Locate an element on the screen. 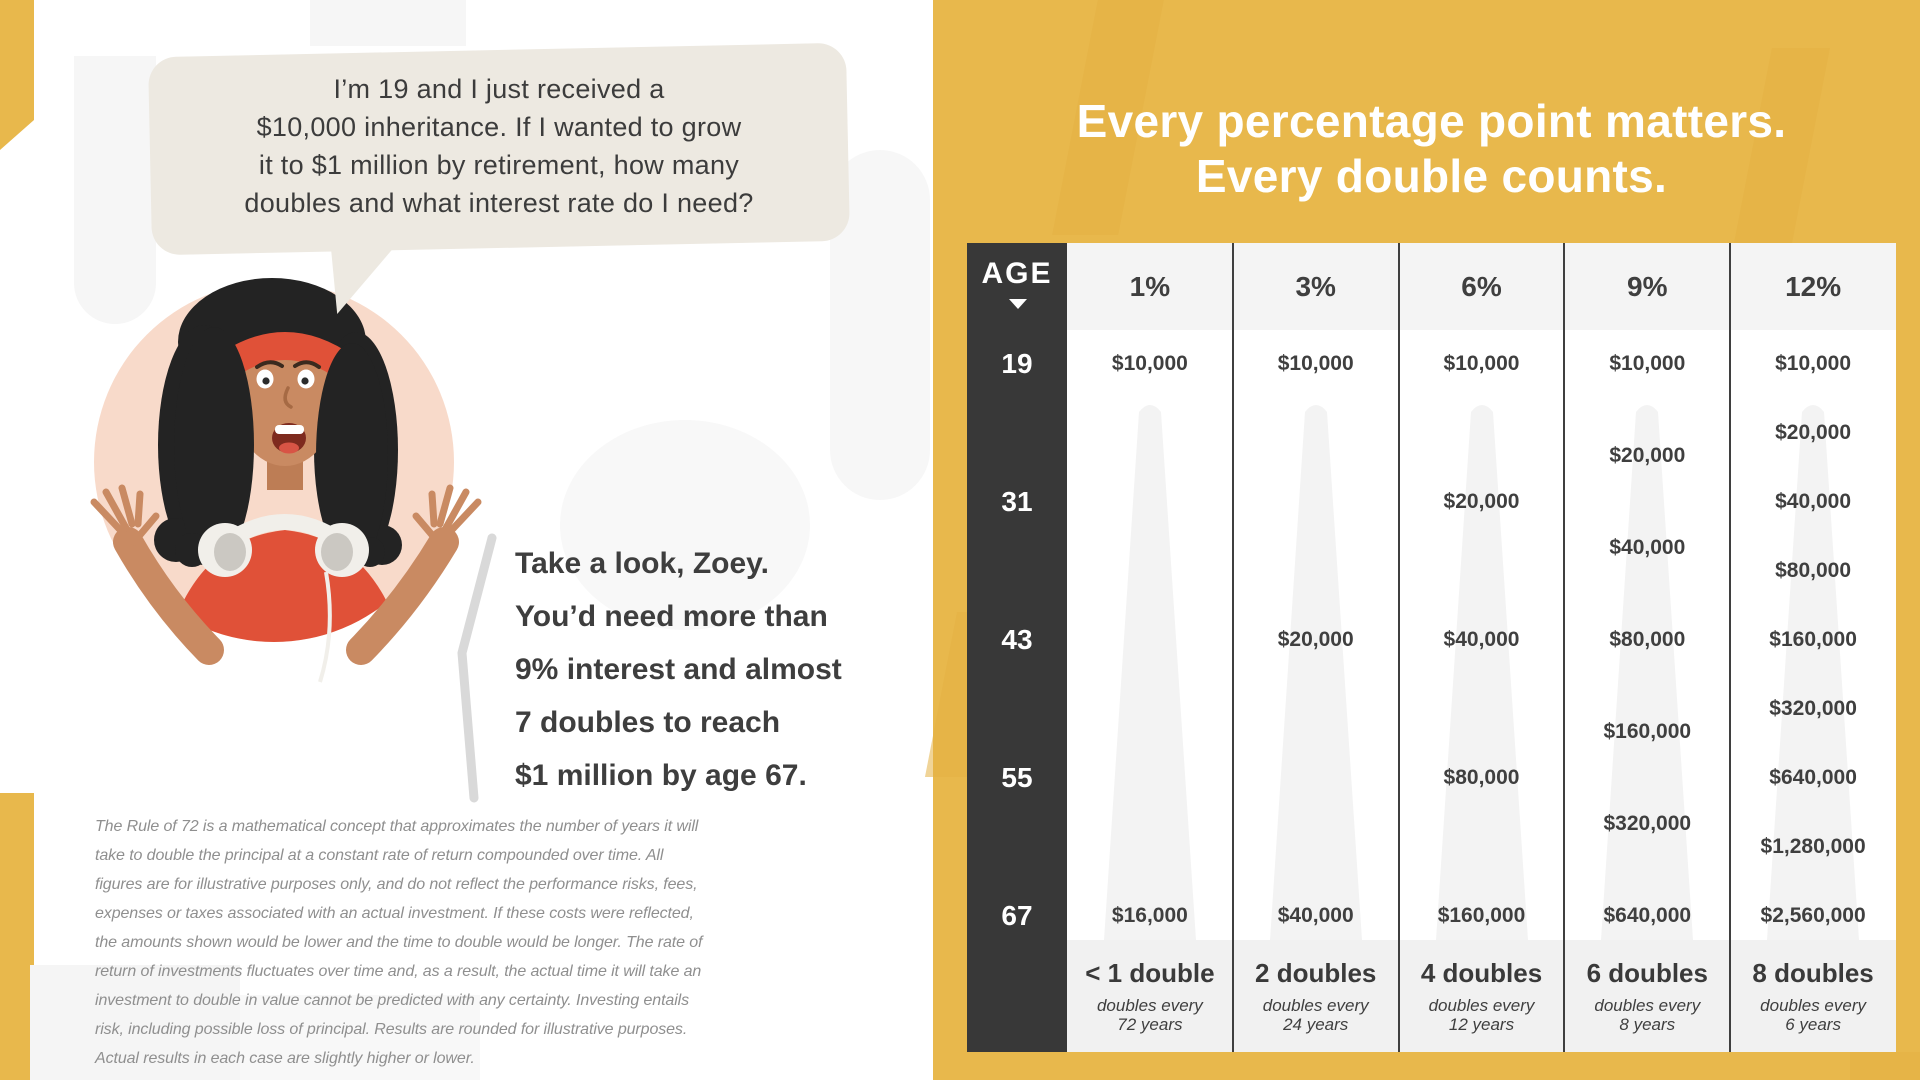 The height and width of the screenshot is (1080, 1920). doubles-frequency-label: doubles every 8 years is located at coordinates (1647, 1015).